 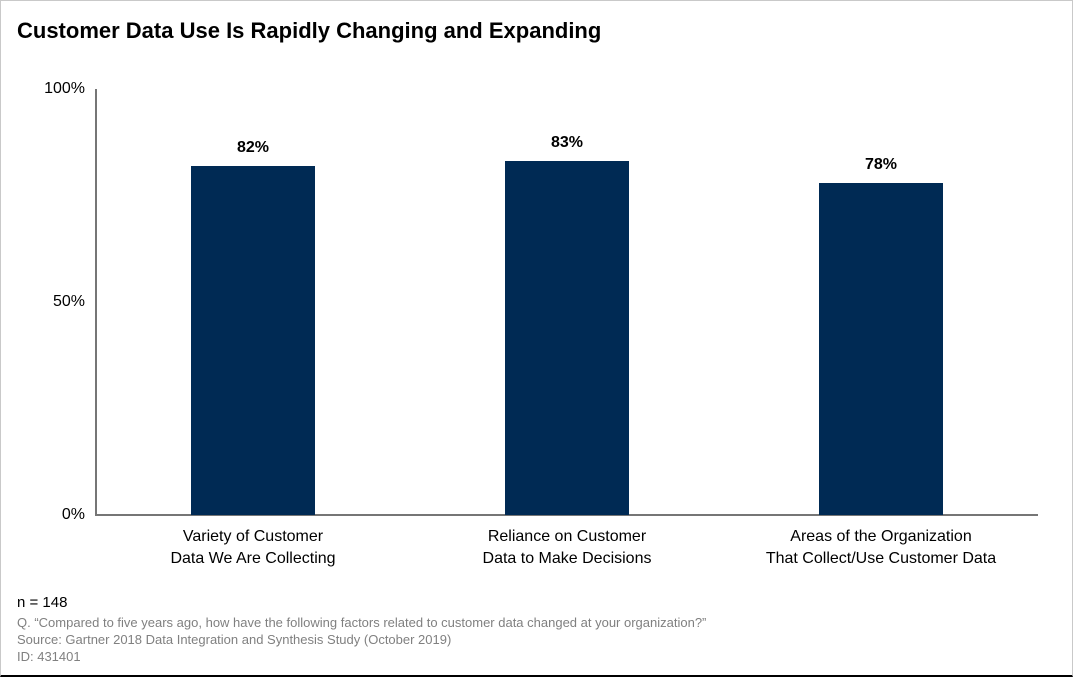 I want to click on y-axis-tick-label: 0%, so click(x=73, y=514).